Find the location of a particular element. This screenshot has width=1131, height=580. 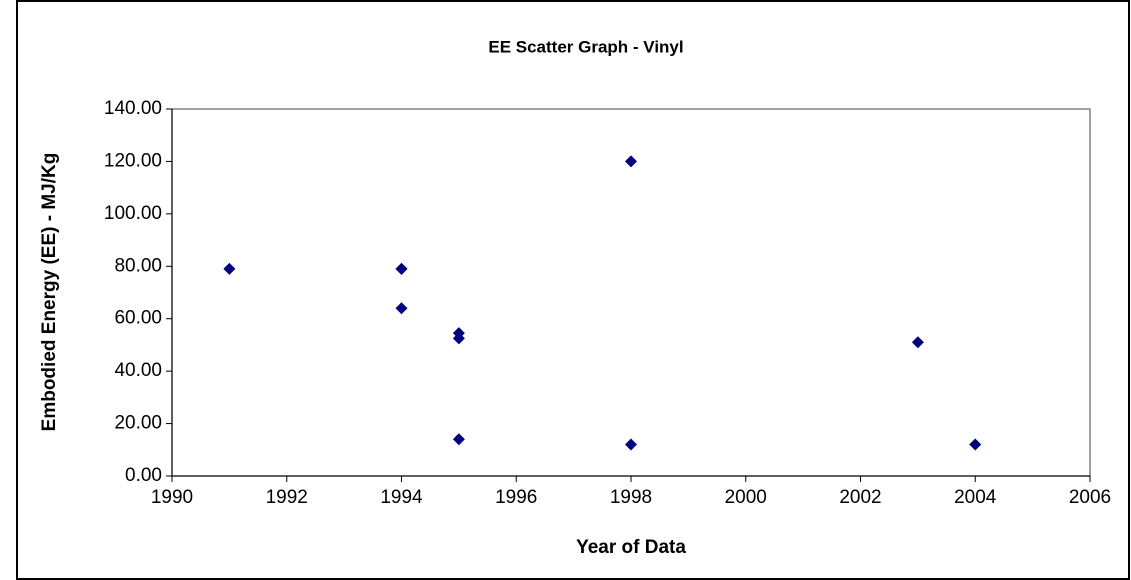

x-tick-label: 1990 is located at coordinates (172, 497).